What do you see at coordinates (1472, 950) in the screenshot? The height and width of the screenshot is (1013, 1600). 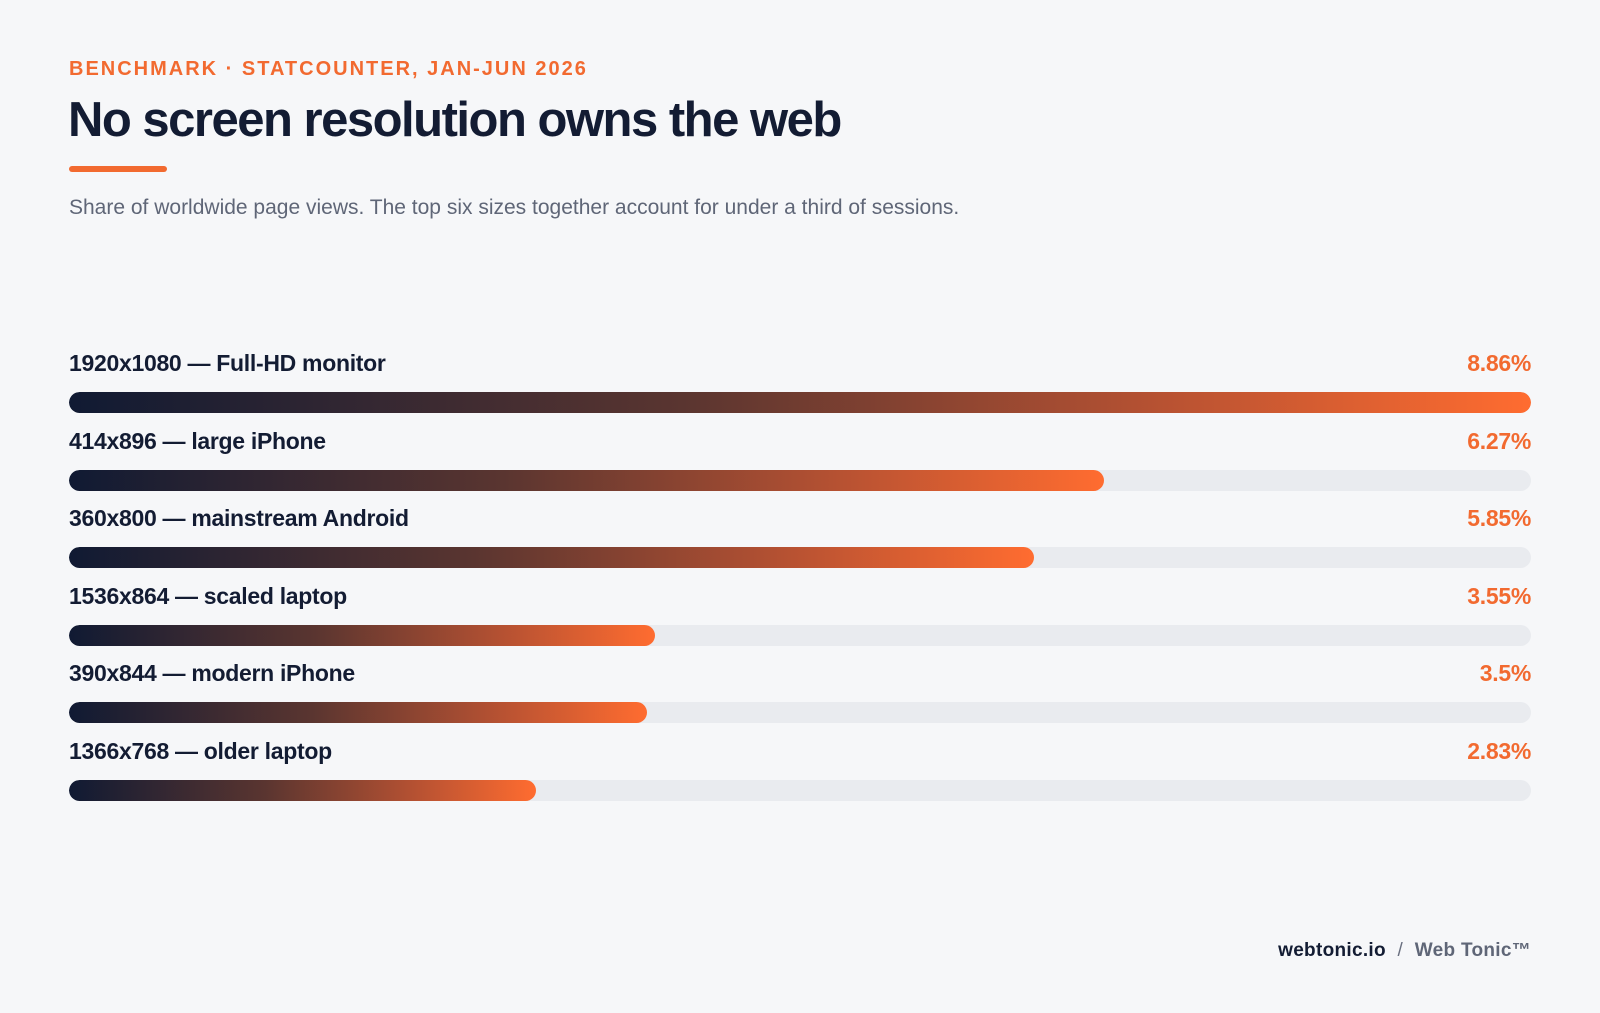 I see `footer-brand: Web Tonic™` at bounding box center [1472, 950].